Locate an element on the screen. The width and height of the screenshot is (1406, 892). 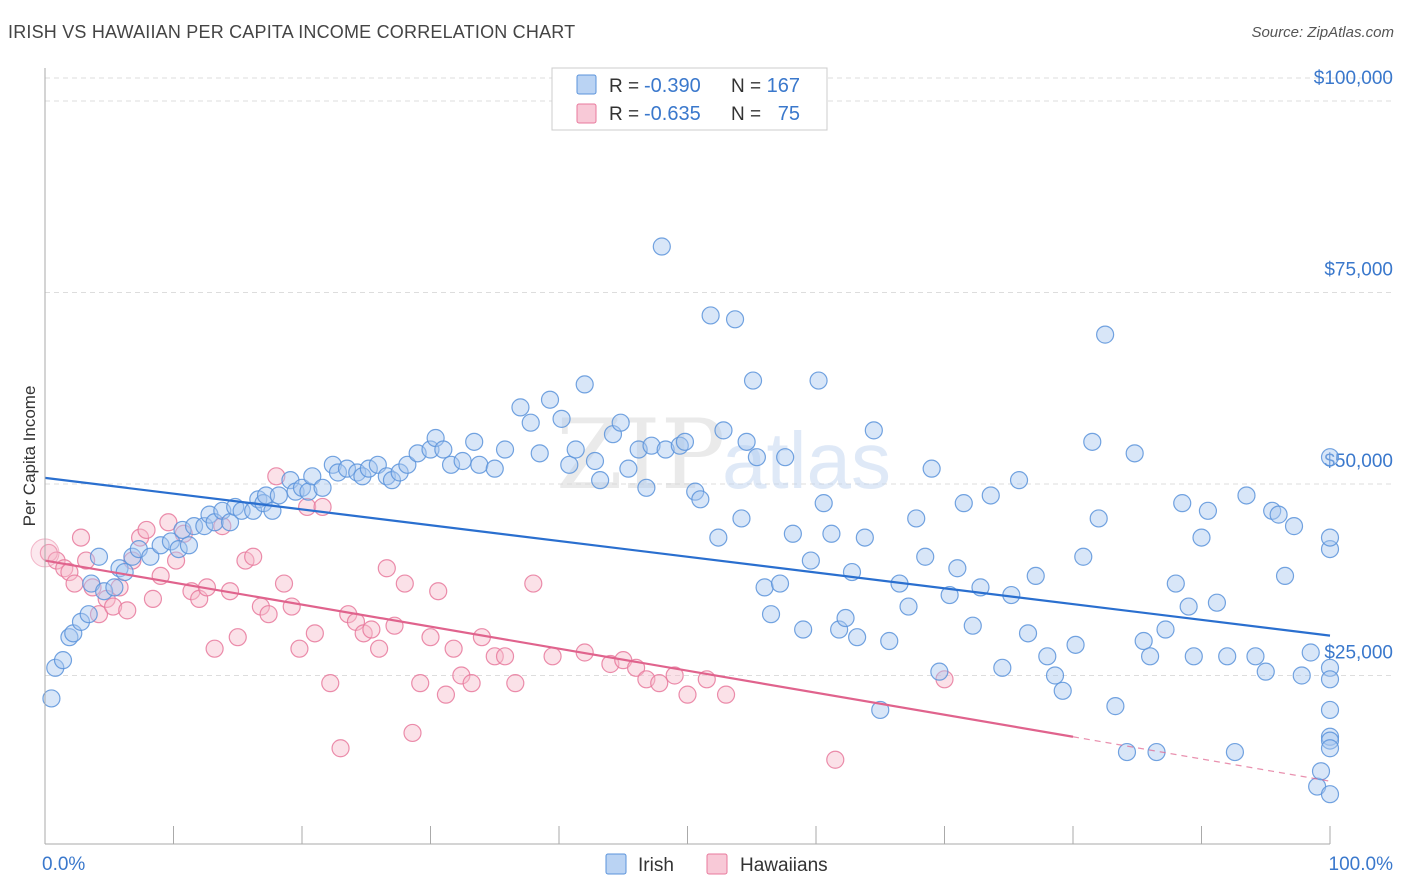
watermark-zip: ZIP is located at coordinates (640, 455).